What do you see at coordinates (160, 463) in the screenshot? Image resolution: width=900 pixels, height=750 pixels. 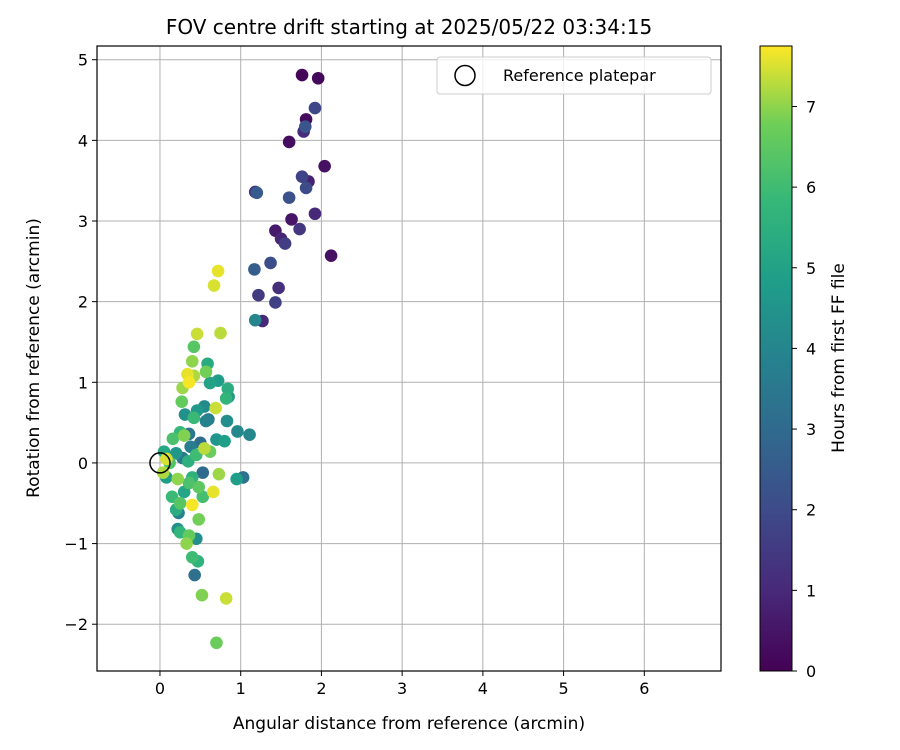 I see `reference-platepar-marker` at bounding box center [160, 463].